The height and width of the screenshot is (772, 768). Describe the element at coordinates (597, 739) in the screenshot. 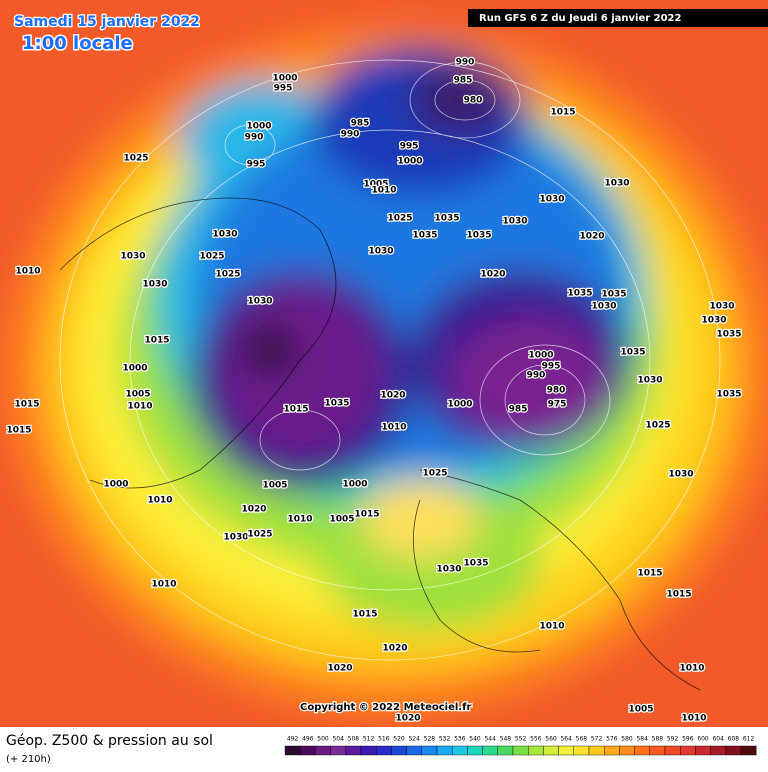

I see `scale-label: 572` at that location.